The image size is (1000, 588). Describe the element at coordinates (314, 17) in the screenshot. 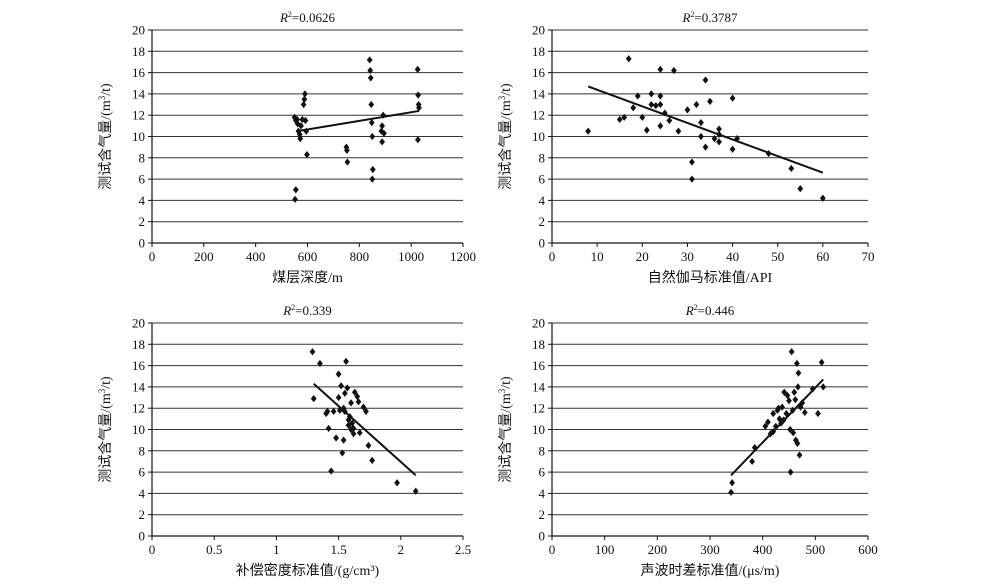

I see `r-squared-value: =0.0626` at that location.